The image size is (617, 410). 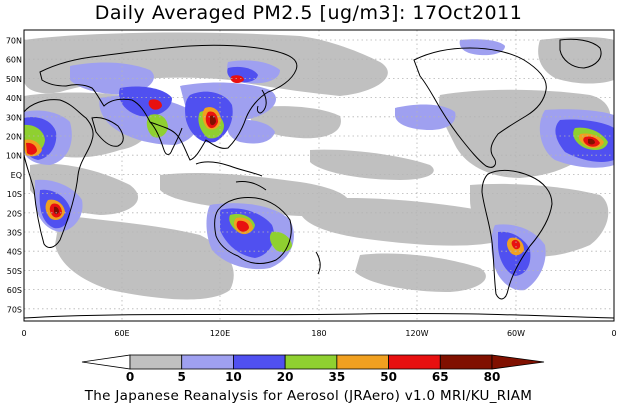 I want to click on lat-label: 10N, so click(x=14, y=156).